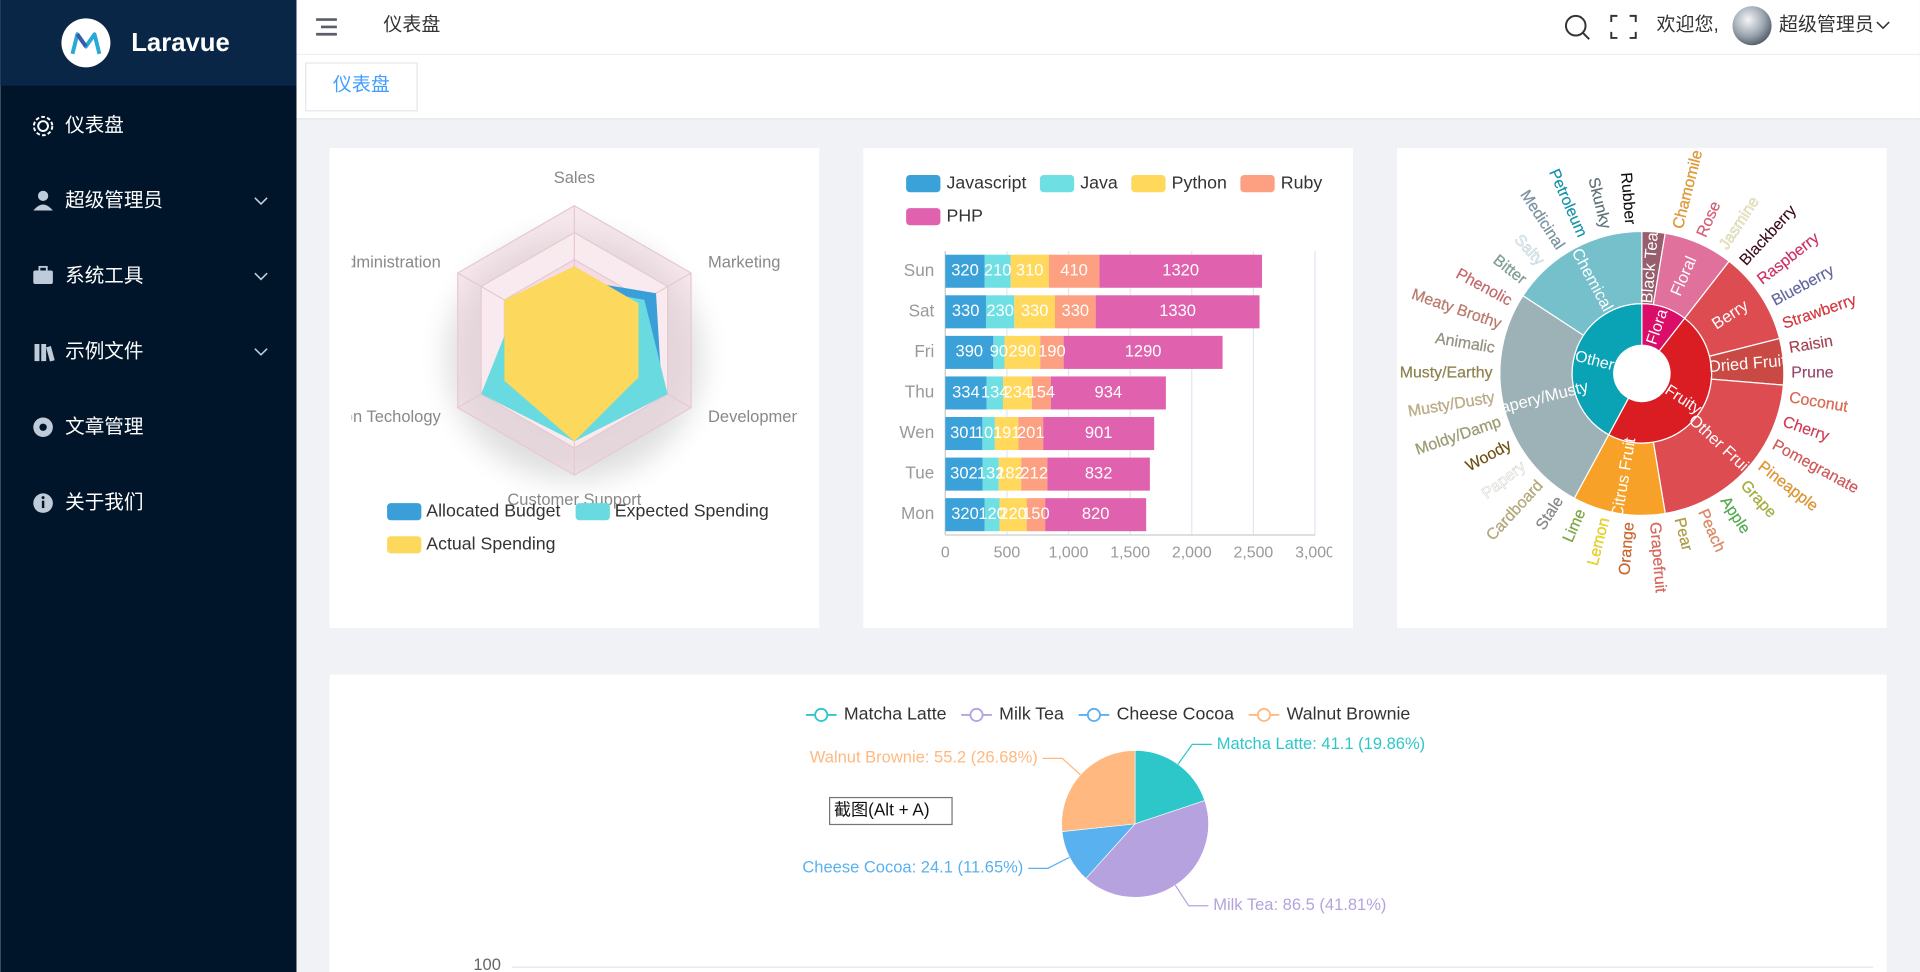 This screenshot has height=972, width=1920. Describe the element at coordinates (1446, 373) in the screenshot. I see `sunburst-label: Musty/Earthy` at that location.